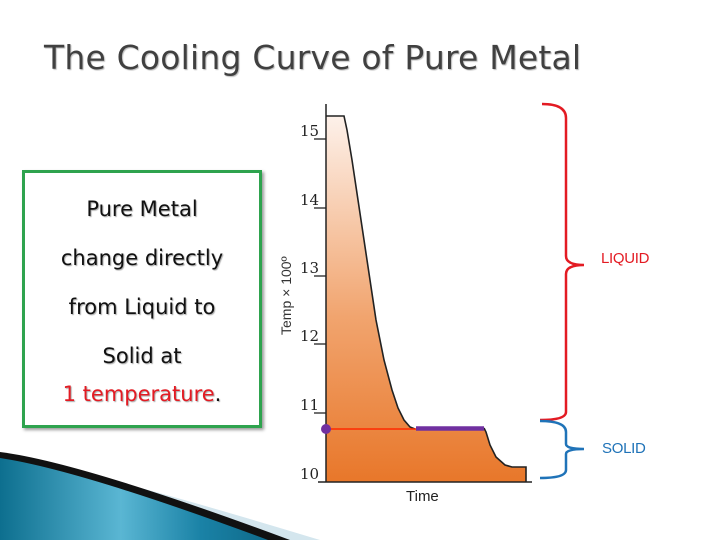 This screenshot has width=720, height=540. Describe the element at coordinates (286, 295) in the screenshot. I see `y-axis-label: Temp × 100º` at that location.